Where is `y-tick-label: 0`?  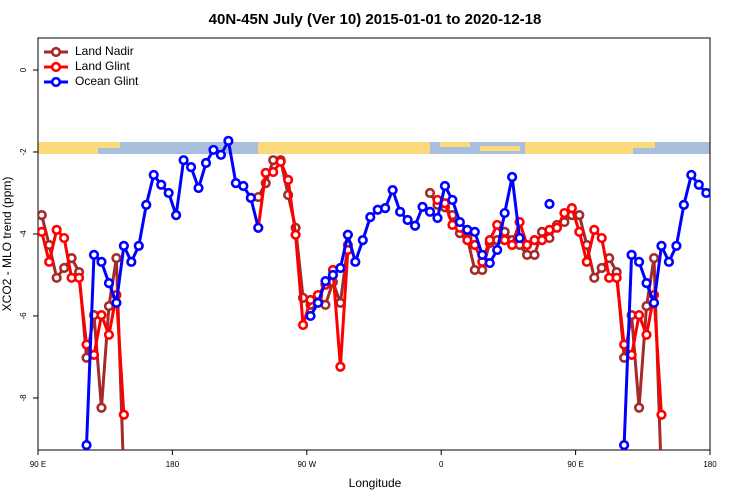 y-tick-label: 0 is located at coordinates (23, 69).